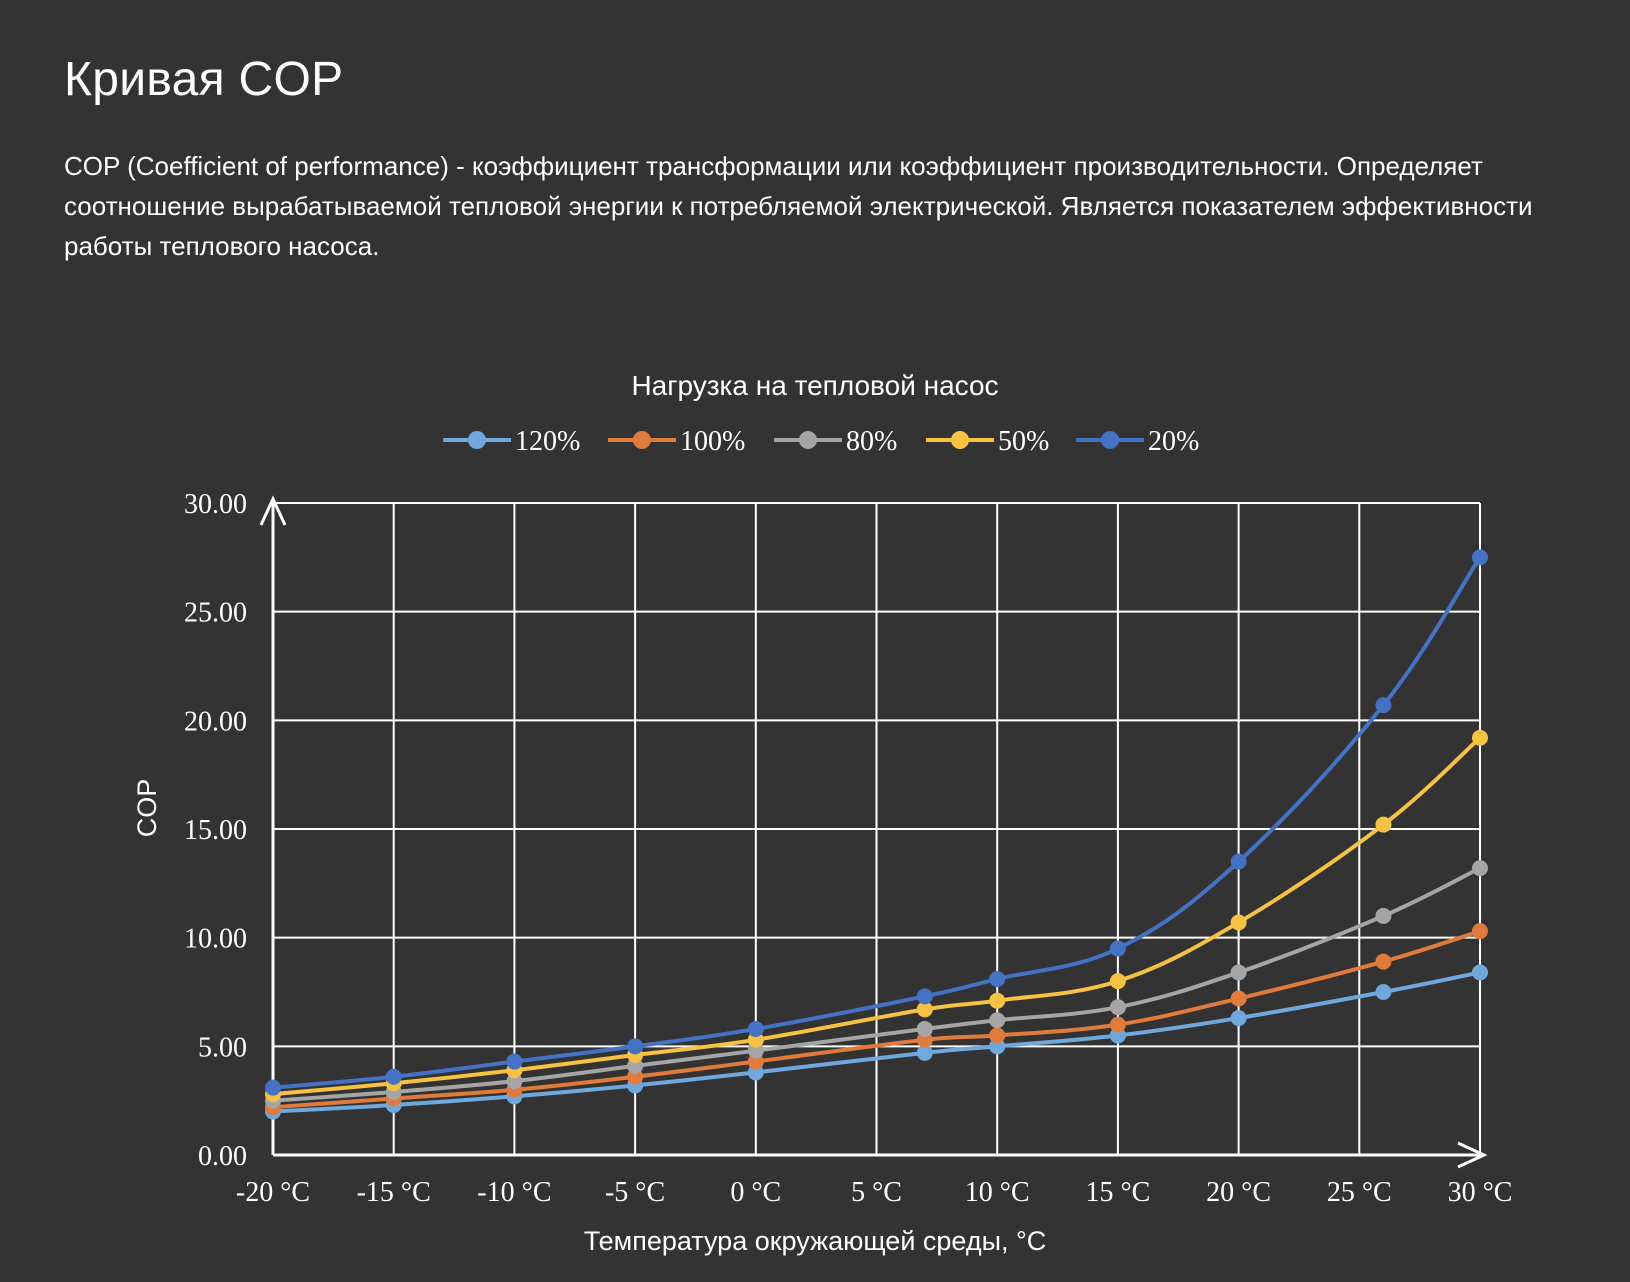  What do you see at coordinates (394, 1192) in the screenshot?
I see `x-tick-label: -15 °C` at bounding box center [394, 1192].